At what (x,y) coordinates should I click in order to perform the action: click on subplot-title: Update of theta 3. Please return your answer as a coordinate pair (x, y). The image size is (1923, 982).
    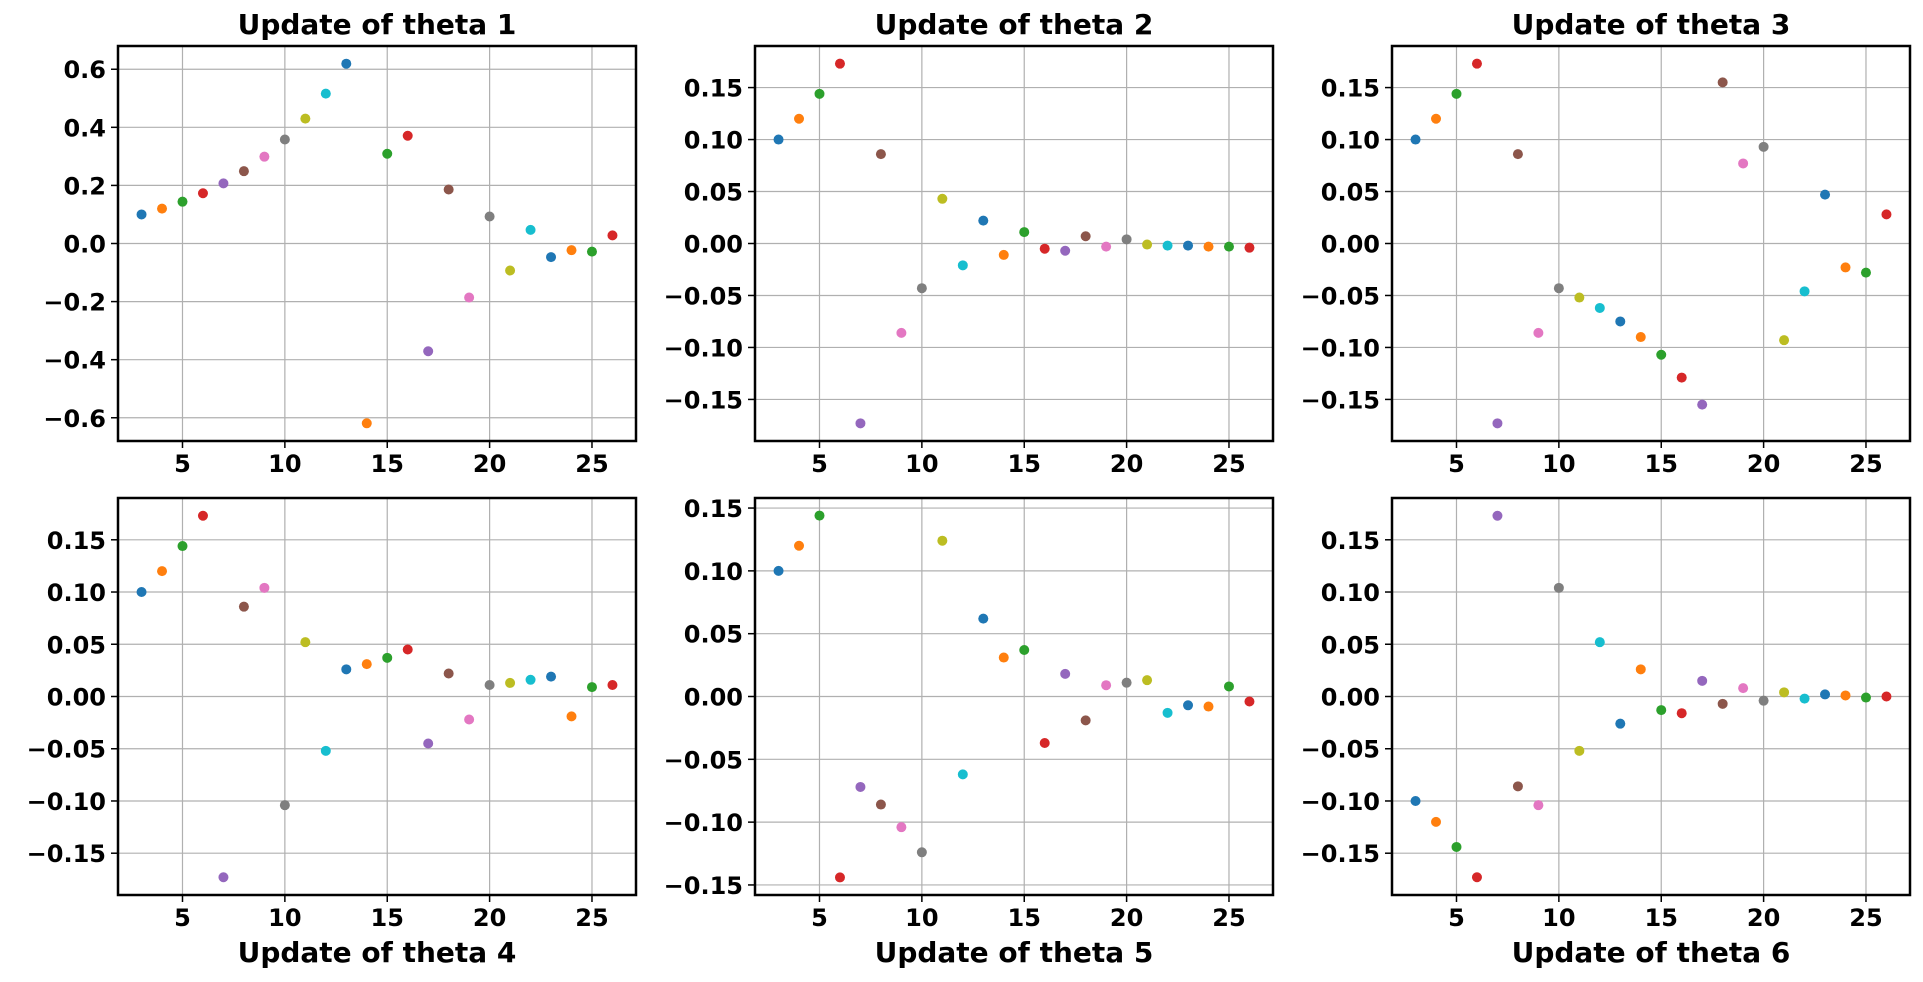
    Looking at the image, I should click on (1651, 24).